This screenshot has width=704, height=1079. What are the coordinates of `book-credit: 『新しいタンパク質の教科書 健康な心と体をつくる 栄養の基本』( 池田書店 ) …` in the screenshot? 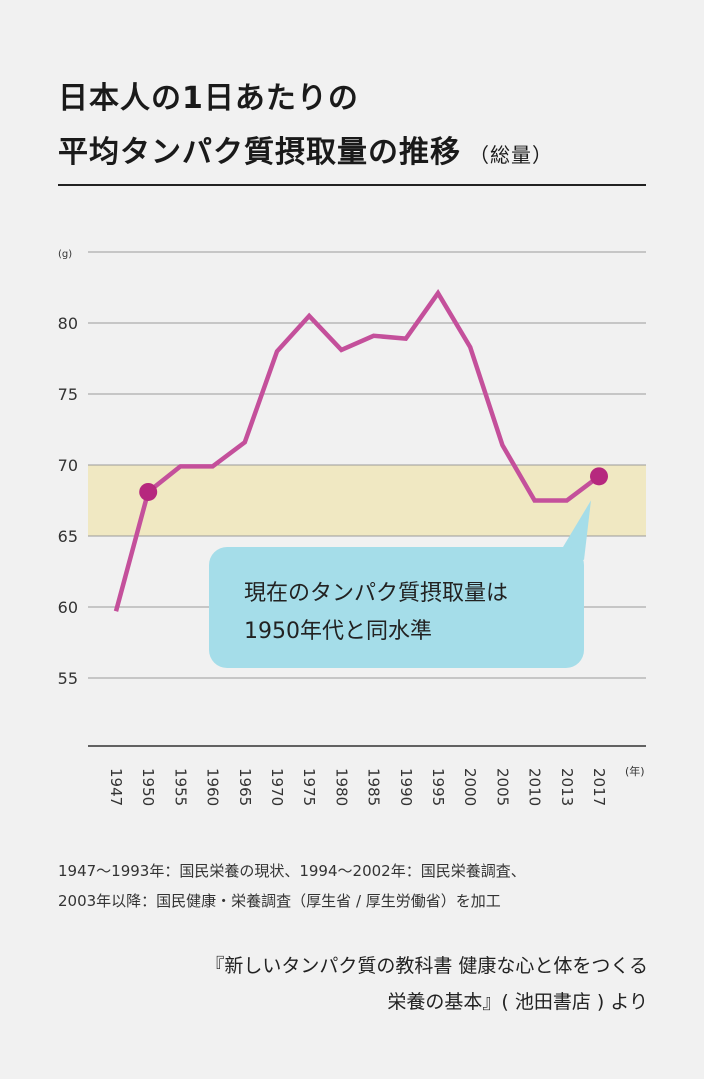 It's located at (426, 984).